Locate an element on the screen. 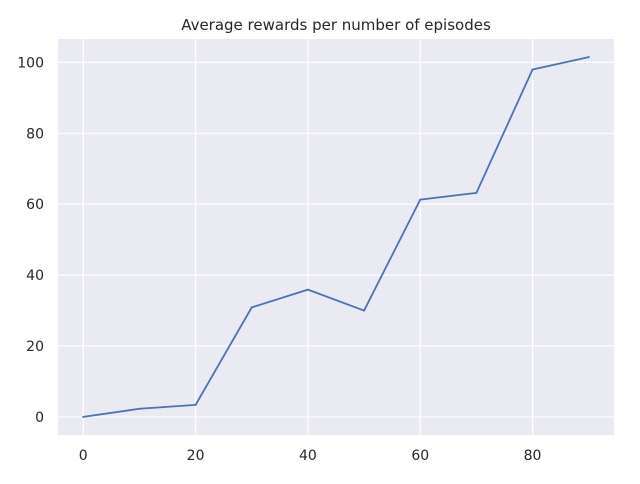  y-tick-label: 60 is located at coordinates (35, 205).